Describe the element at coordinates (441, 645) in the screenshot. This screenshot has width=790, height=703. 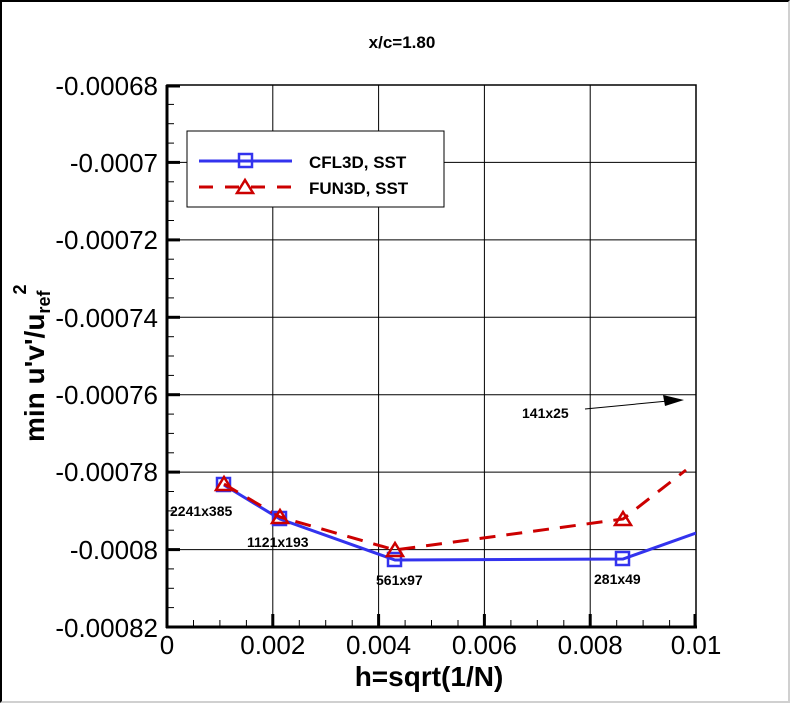
I see `x-tick-labels: 0 0.002 0.004 0.006 0.008 0.01` at that location.